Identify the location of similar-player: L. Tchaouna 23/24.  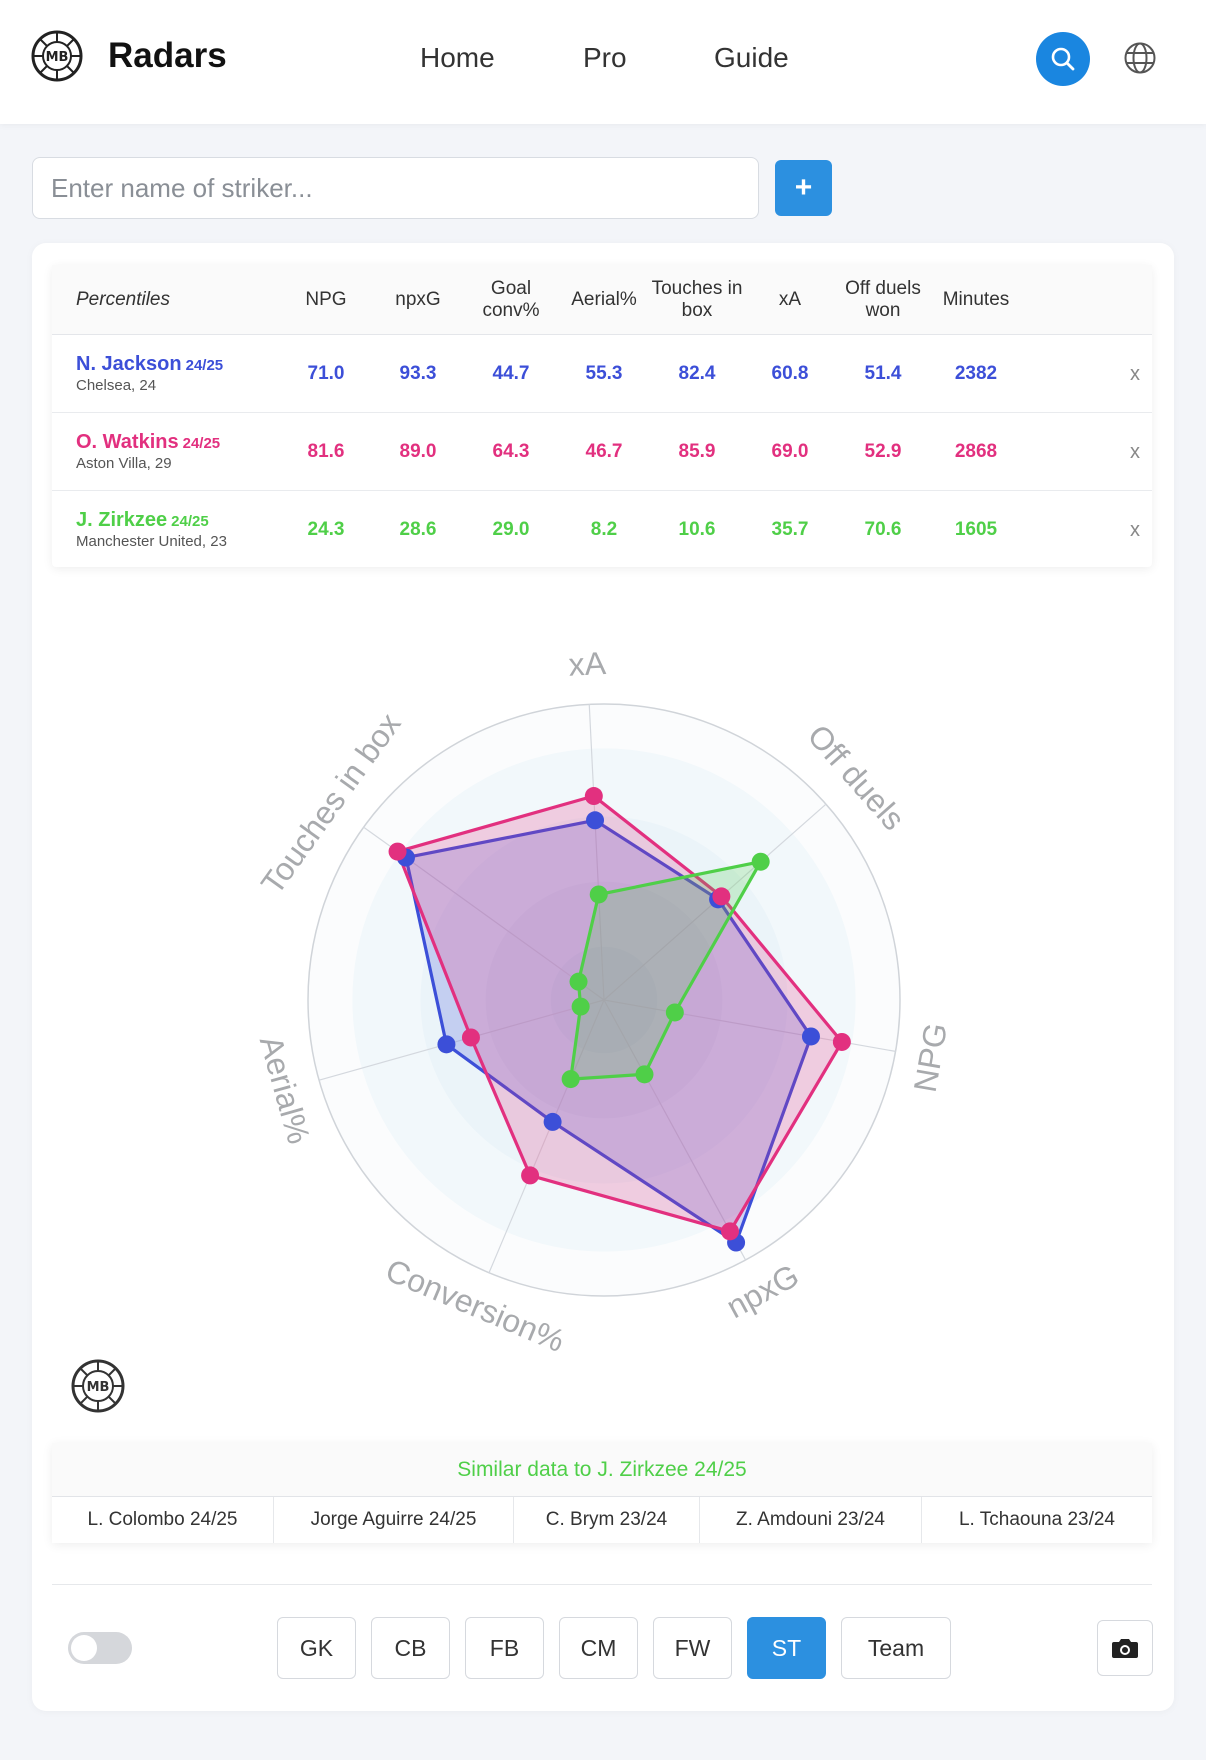
(1036, 1519).